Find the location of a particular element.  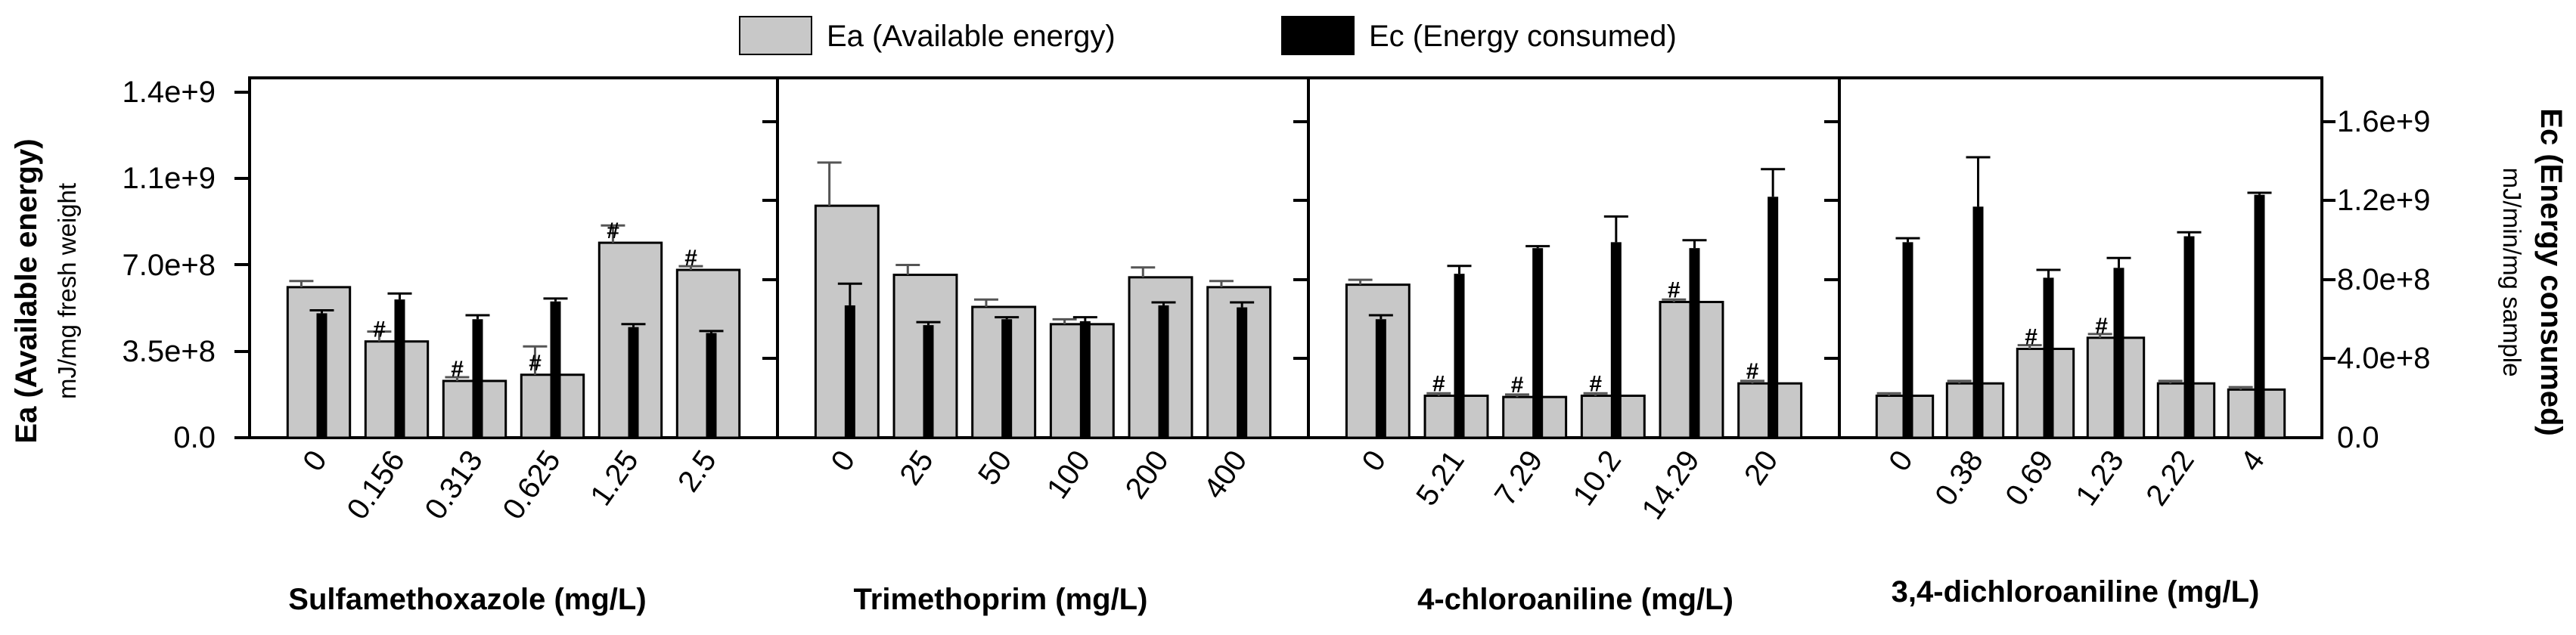

left-tick-label: 1.4e+9 is located at coordinates (169, 92).